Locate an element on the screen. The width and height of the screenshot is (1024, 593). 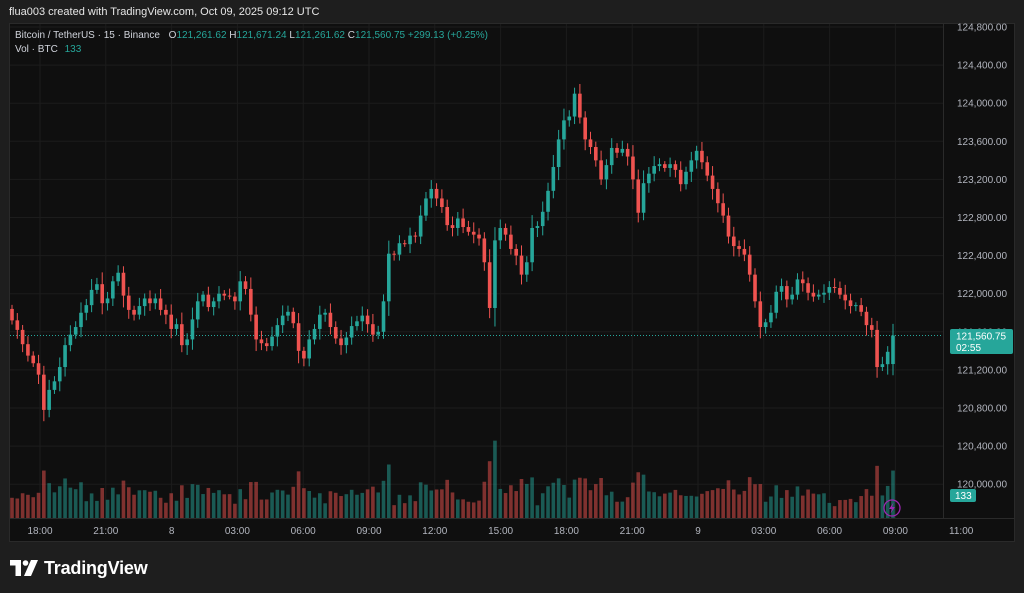
price-badge-countdown: 02:55 is located at coordinates (968, 348).